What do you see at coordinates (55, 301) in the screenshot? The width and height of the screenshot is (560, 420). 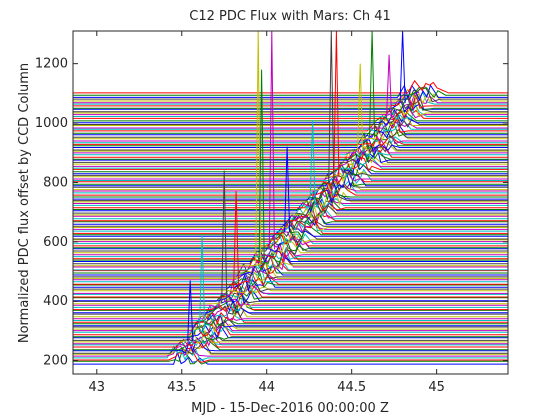 I see `y-tick-label: 400` at bounding box center [55, 301].